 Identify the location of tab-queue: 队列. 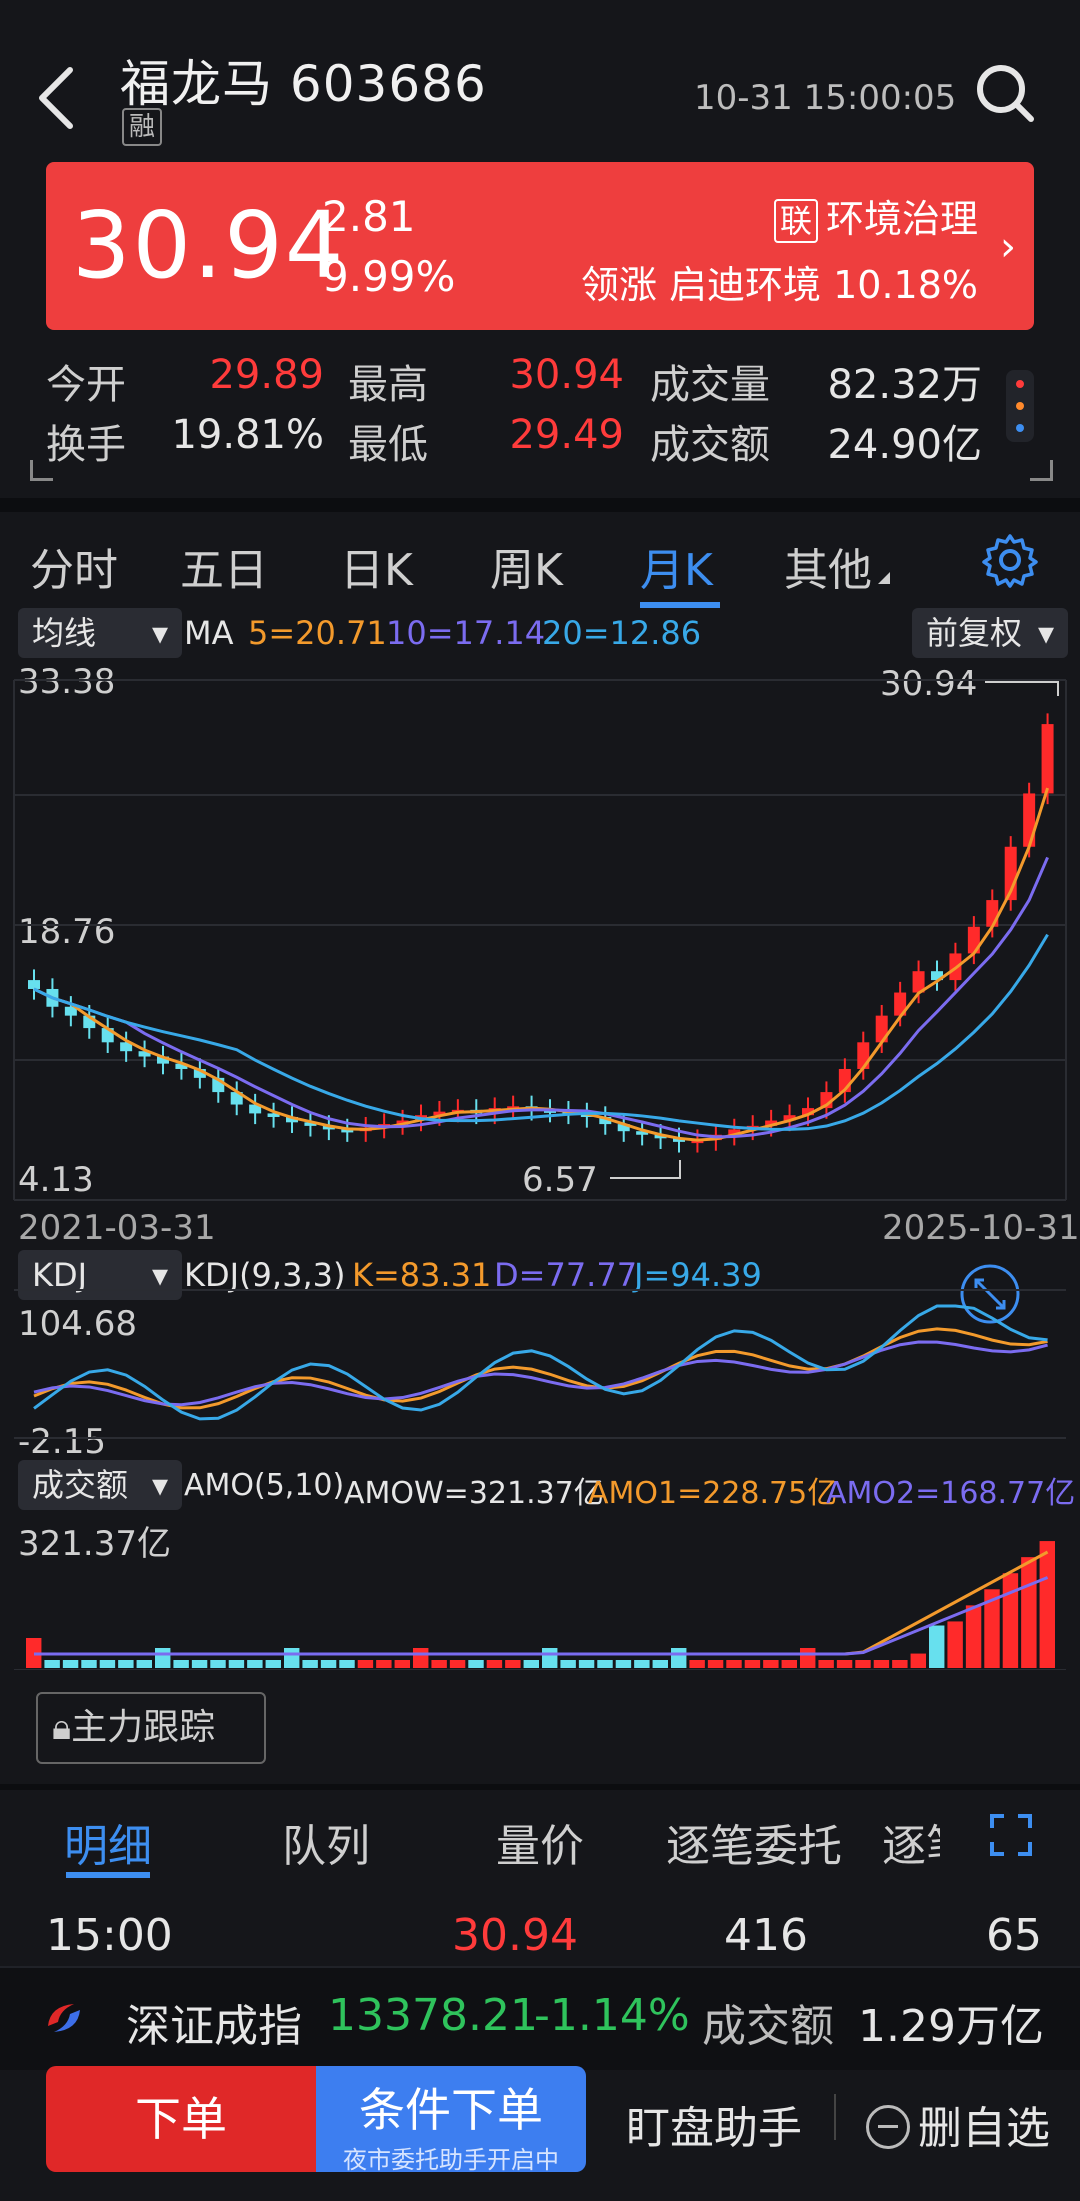
(326, 1846).